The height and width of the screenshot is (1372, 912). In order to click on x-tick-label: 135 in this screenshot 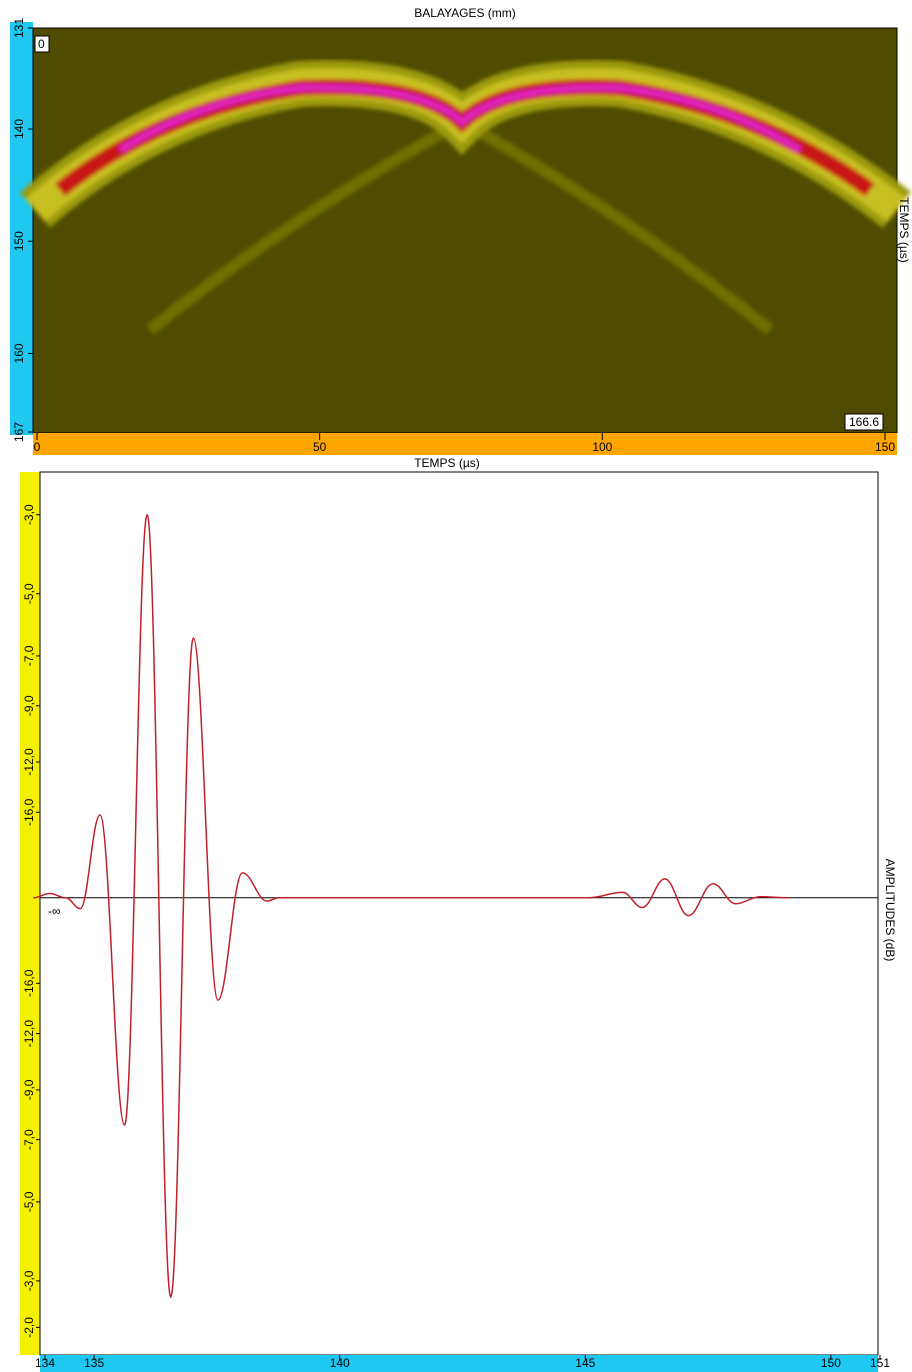, I will do `click(94, 1363)`.